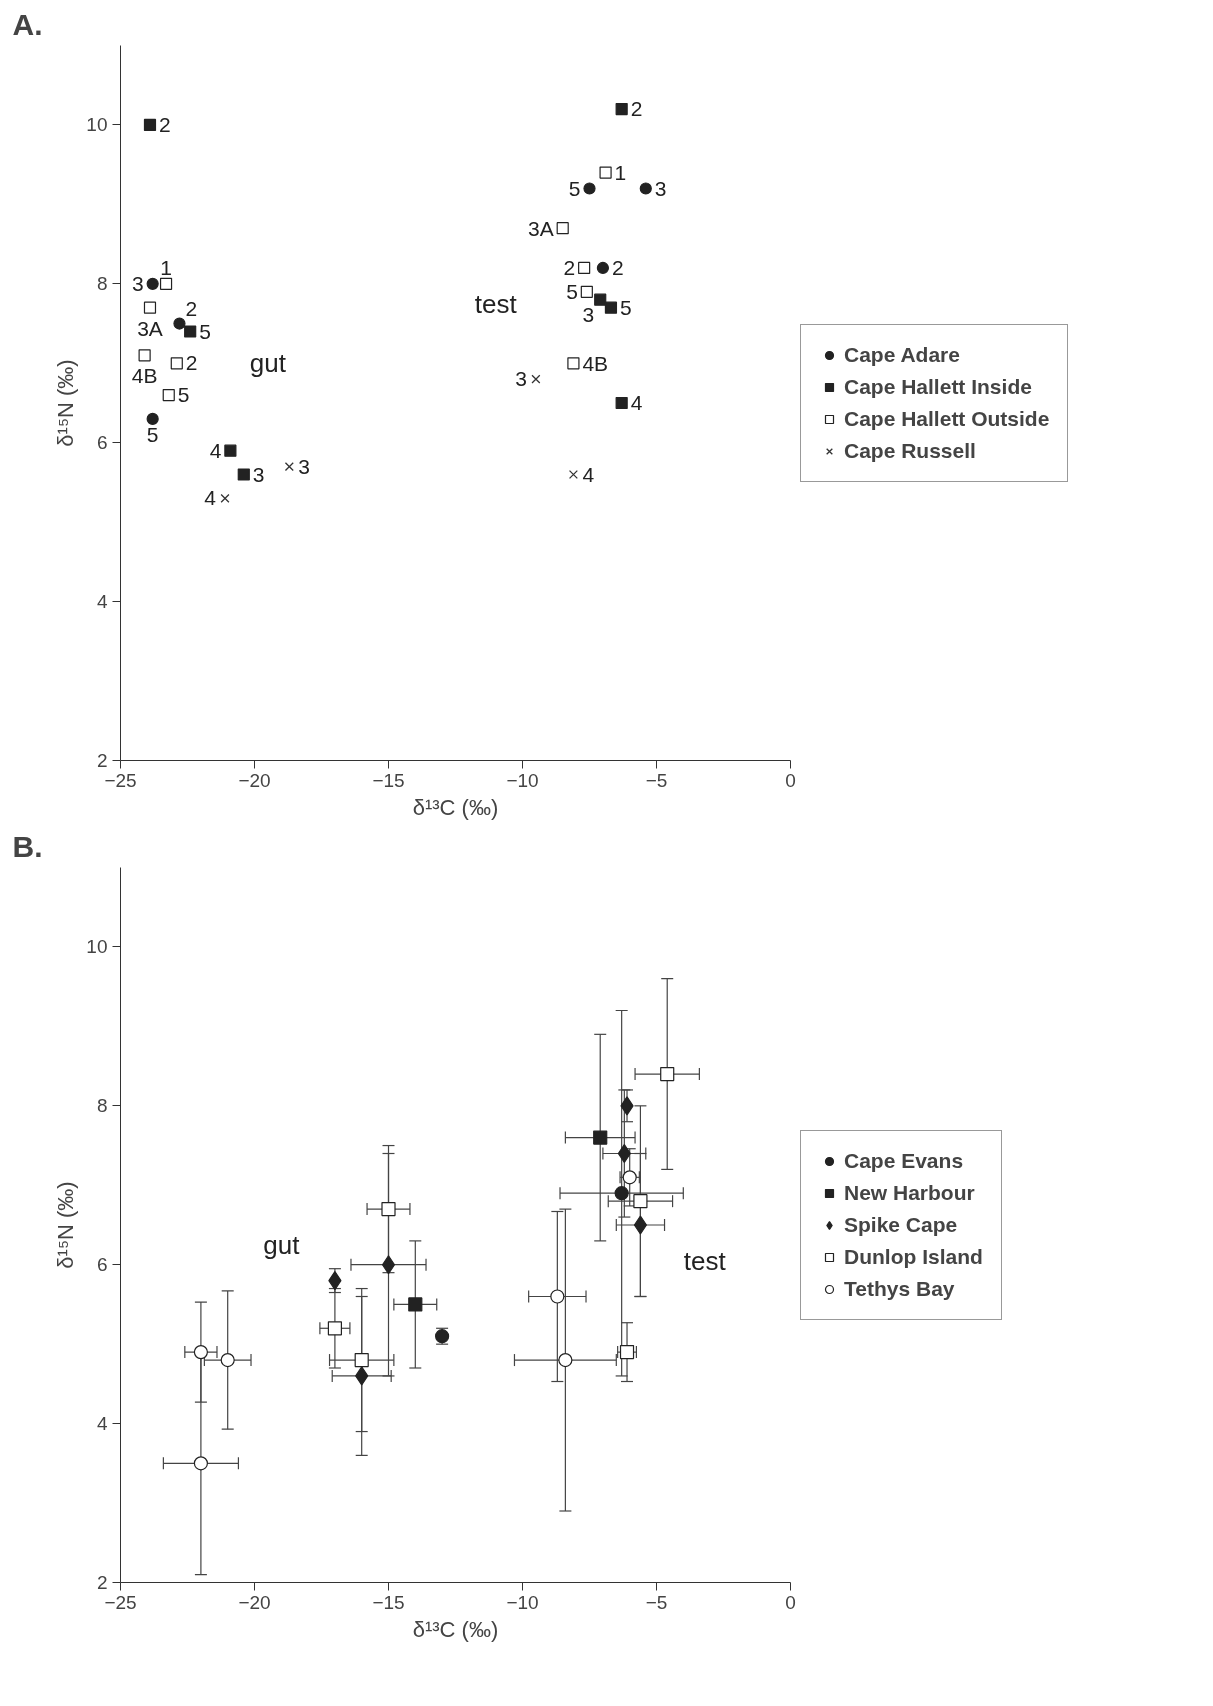 This screenshot has height=1706, width=1213. What do you see at coordinates (144, 376) in the screenshot?
I see `annotation: 4B` at bounding box center [144, 376].